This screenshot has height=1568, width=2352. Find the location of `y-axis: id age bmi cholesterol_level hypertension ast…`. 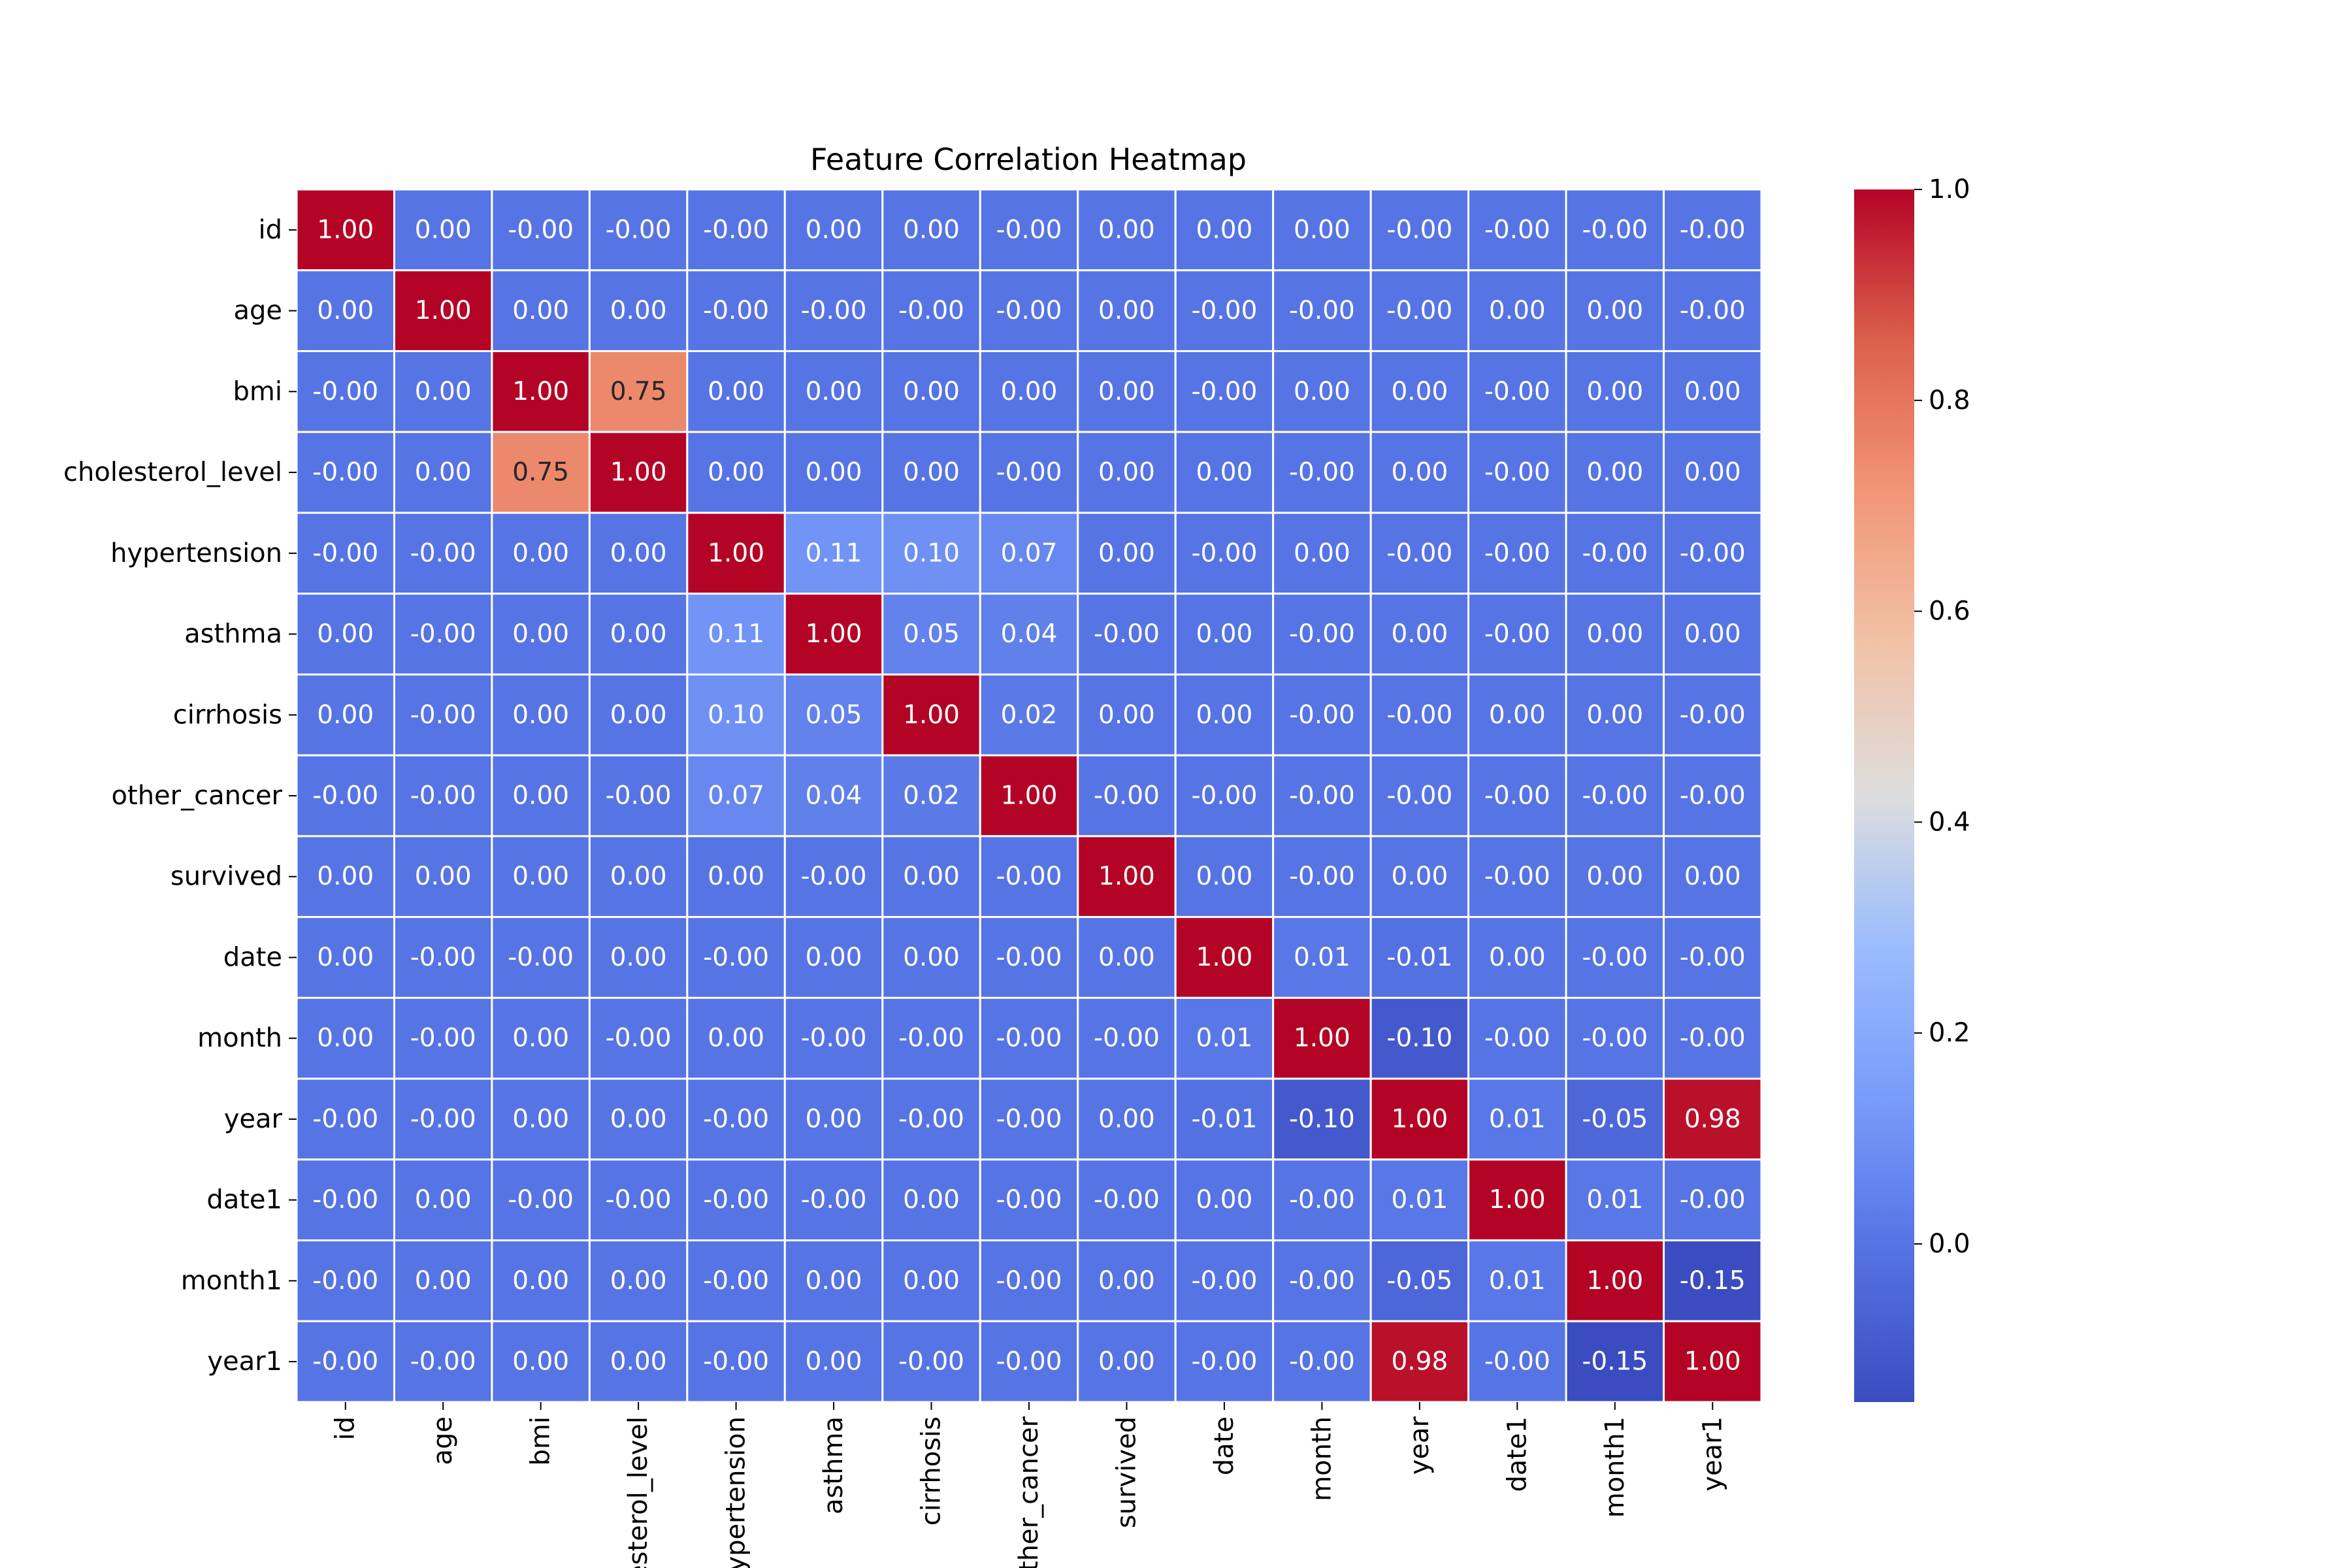

y-axis: id age bmi cholesterol_level hypertension ast… is located at coordinates (180, 796).